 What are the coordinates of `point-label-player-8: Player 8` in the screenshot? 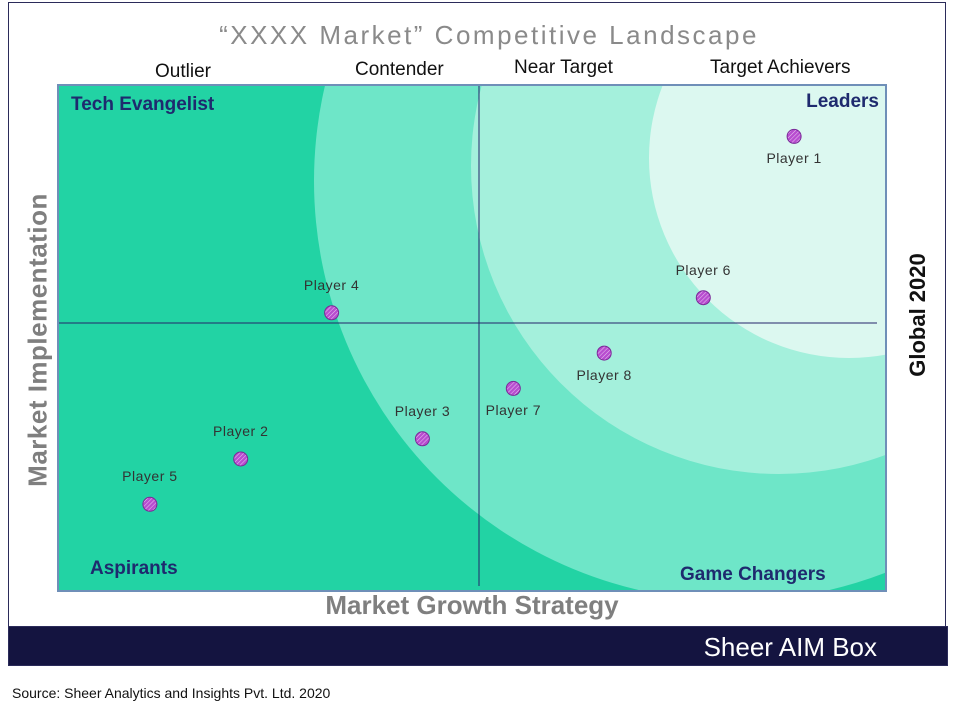 It's located at (604, 375).